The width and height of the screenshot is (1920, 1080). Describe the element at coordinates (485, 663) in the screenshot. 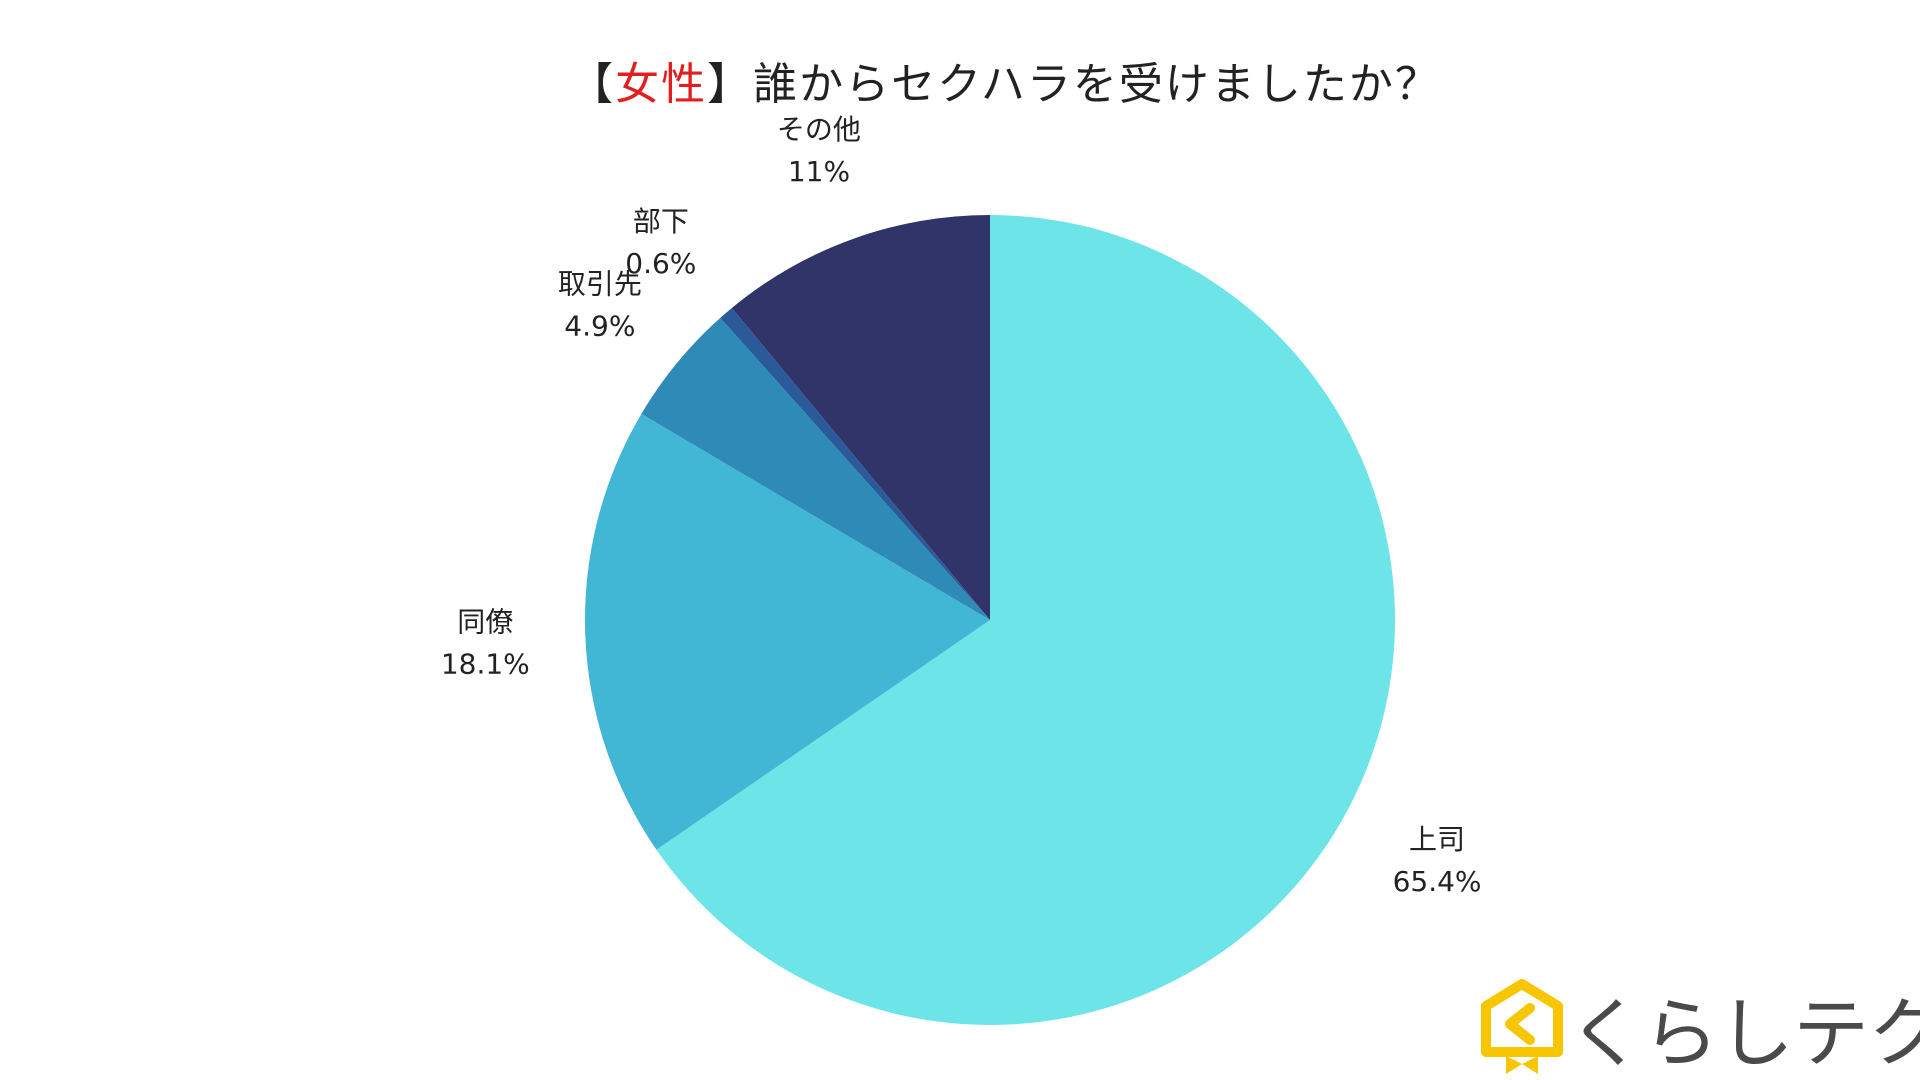

I see `slice-value-2: 18.1%` at that location.